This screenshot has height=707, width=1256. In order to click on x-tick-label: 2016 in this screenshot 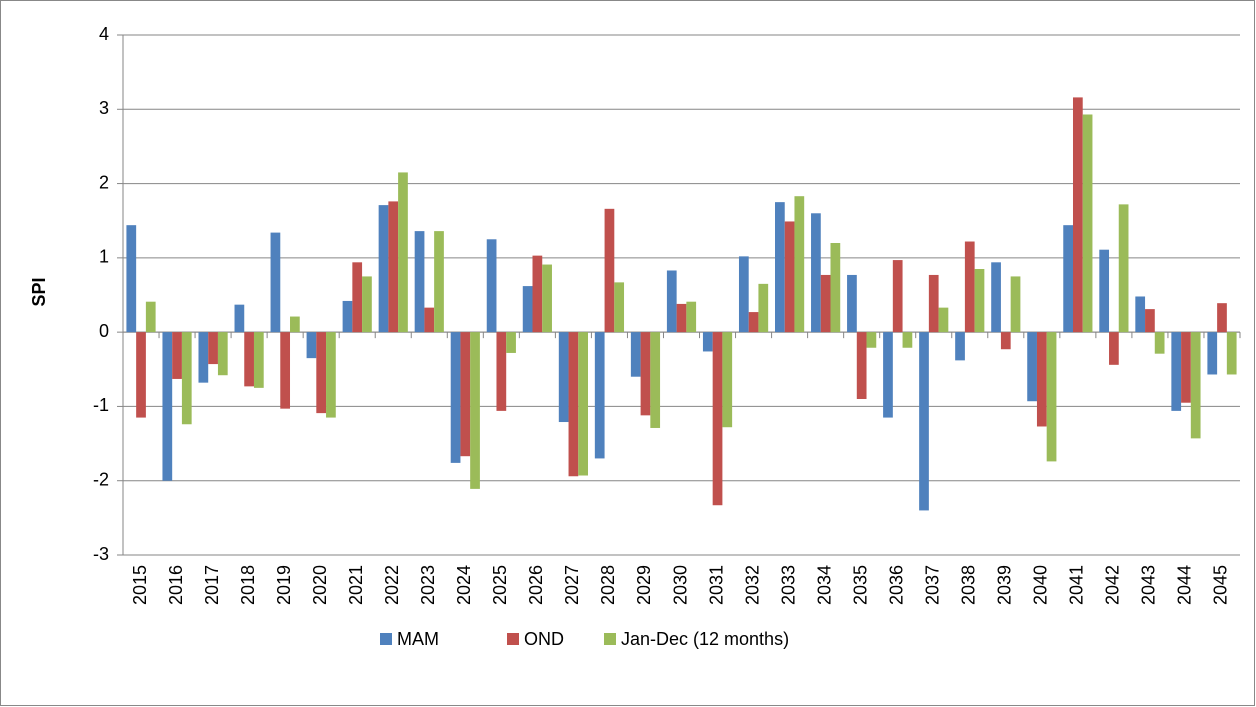, I will do `click(176, 585)`.